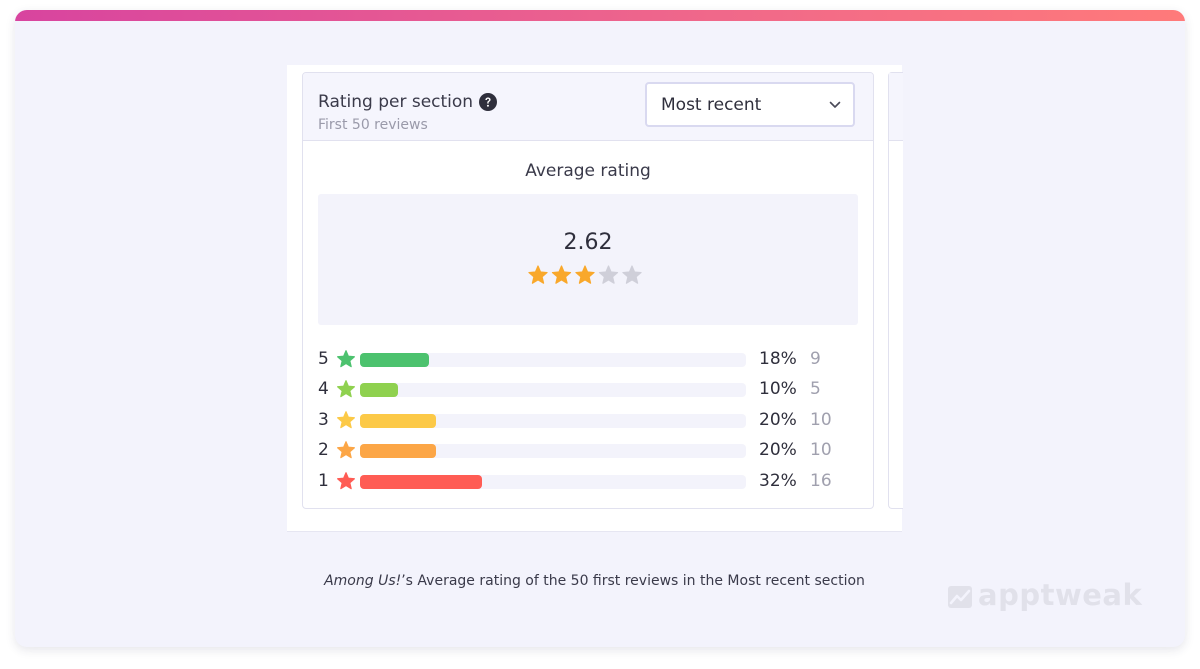 The image size is (1200, 669). I want to click on rating-row-1: 1 32% 16, so click(588, 481).